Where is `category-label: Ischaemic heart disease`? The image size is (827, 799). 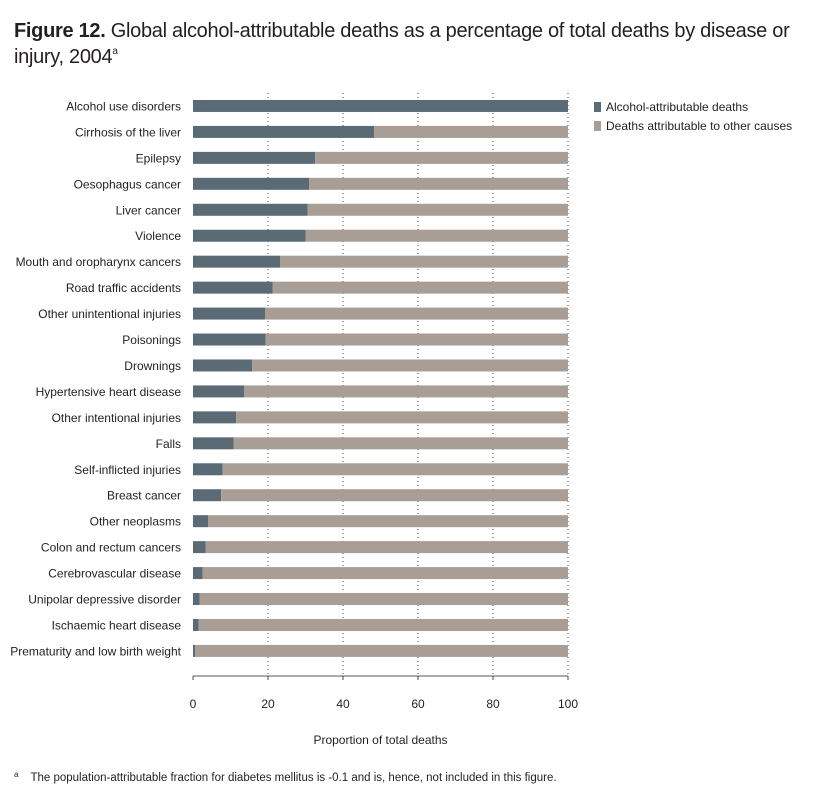
category-label: Ischaemic heart disease is located at coordinates (117, 625).